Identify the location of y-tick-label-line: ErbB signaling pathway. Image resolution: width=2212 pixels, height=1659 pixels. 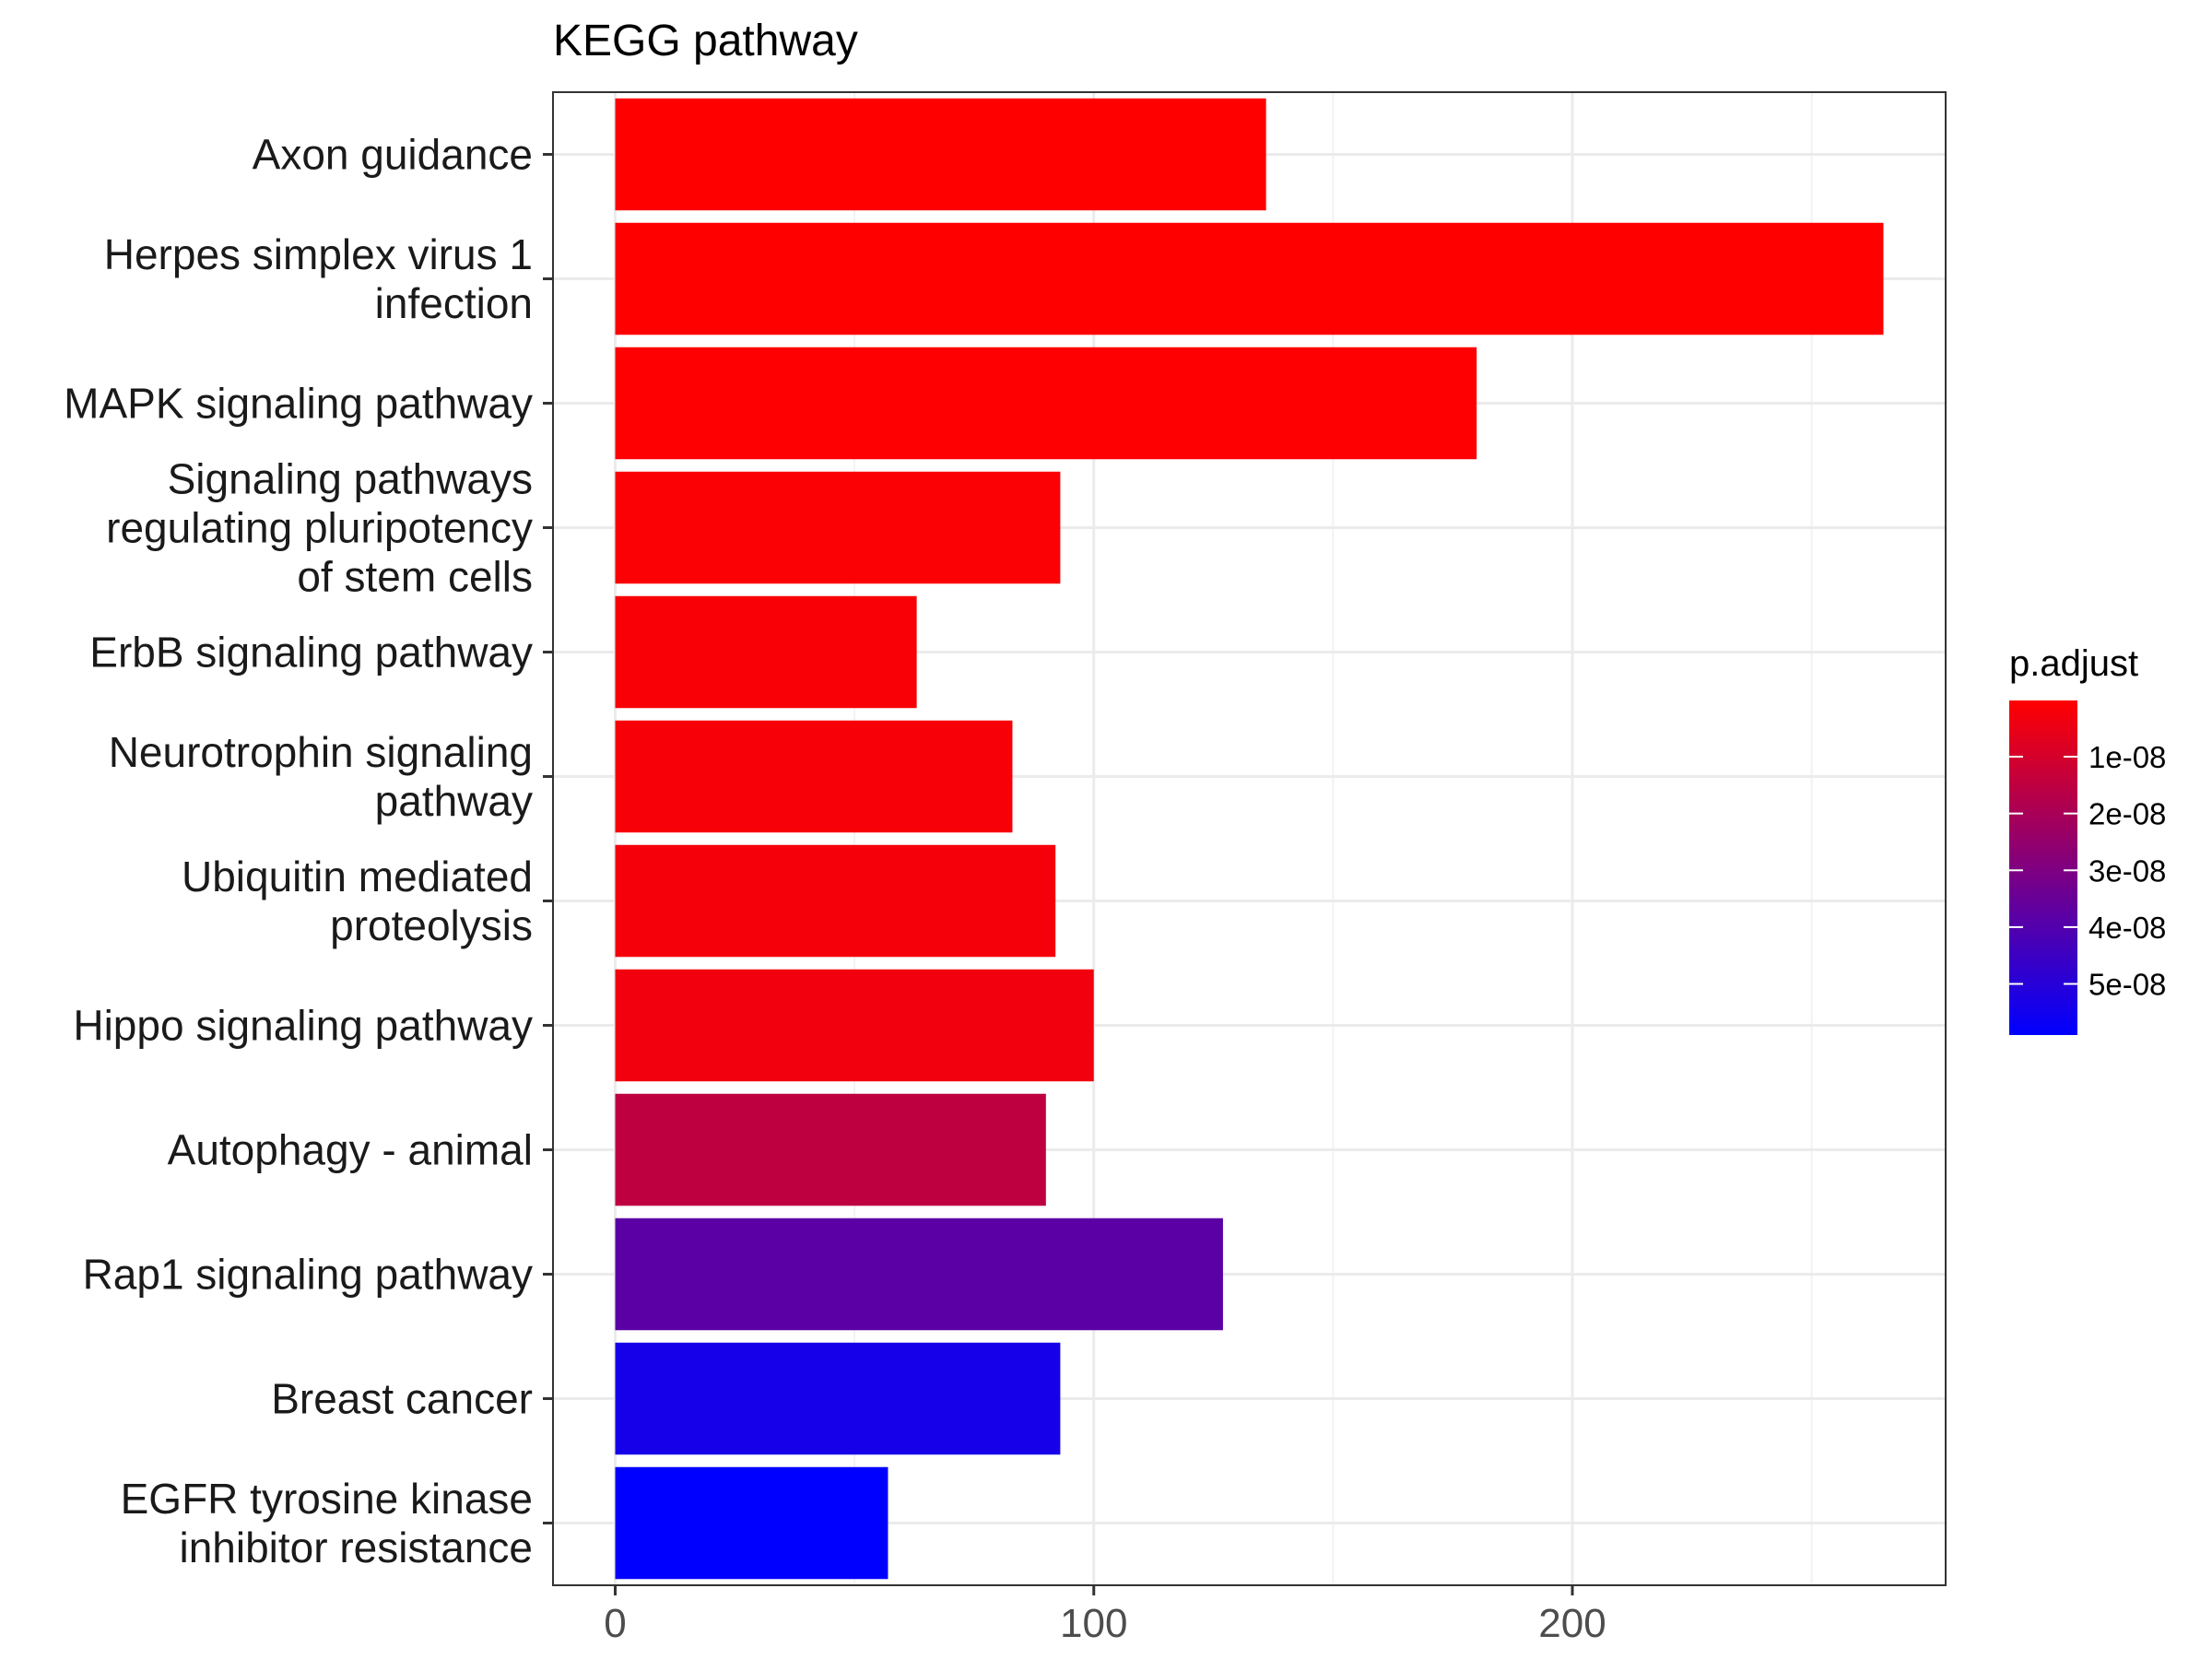
(311, 653).